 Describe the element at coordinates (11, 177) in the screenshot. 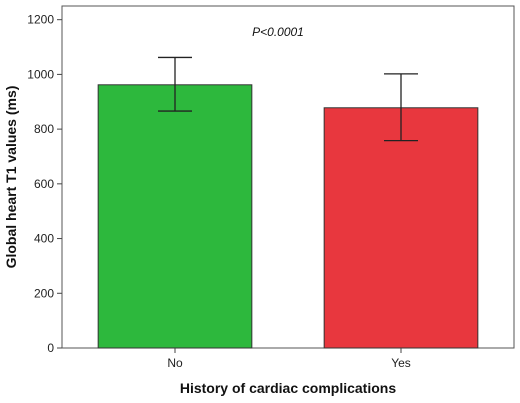

I see `y-axis-title: Global heart T1 values (ms)` at that location.